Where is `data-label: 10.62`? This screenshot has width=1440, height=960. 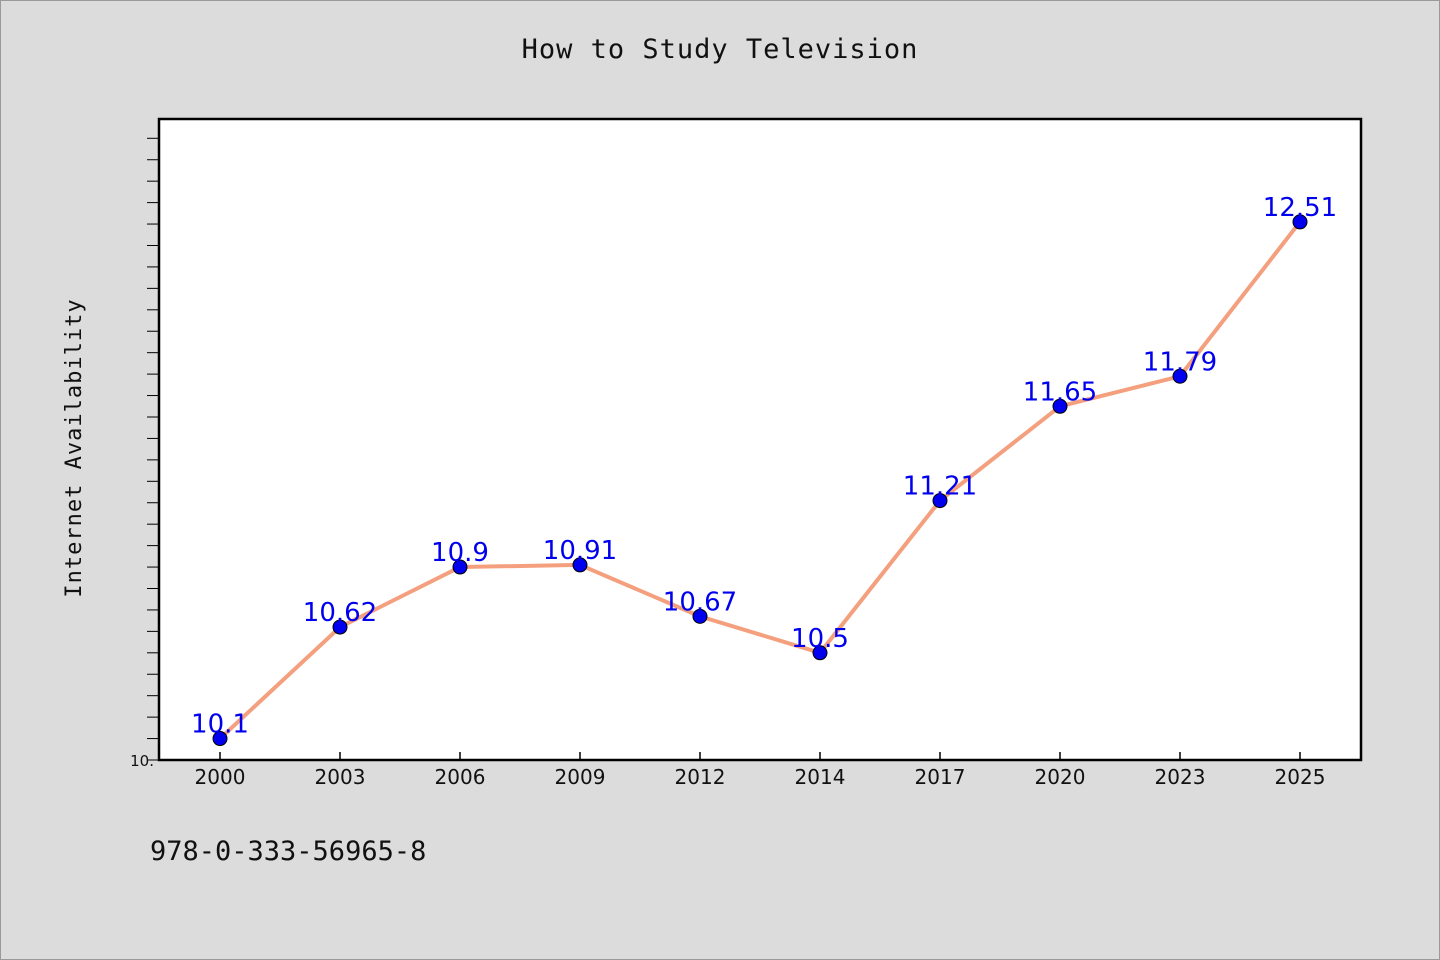 data-label: 10.62 is located at coordinates (340, 613).